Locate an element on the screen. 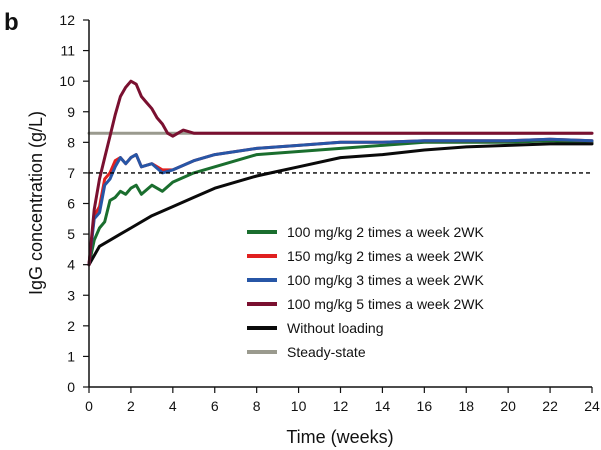 The width and height of the screenshot is (601, 450). x-tick-label: 2 is located at coordinates (131, 406).